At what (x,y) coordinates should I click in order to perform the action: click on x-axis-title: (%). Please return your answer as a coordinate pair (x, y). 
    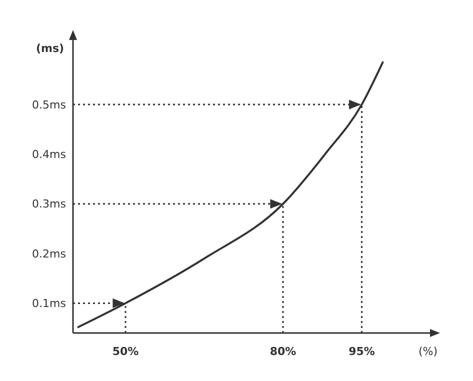
    Looking at the image, I should click on (428, 351).